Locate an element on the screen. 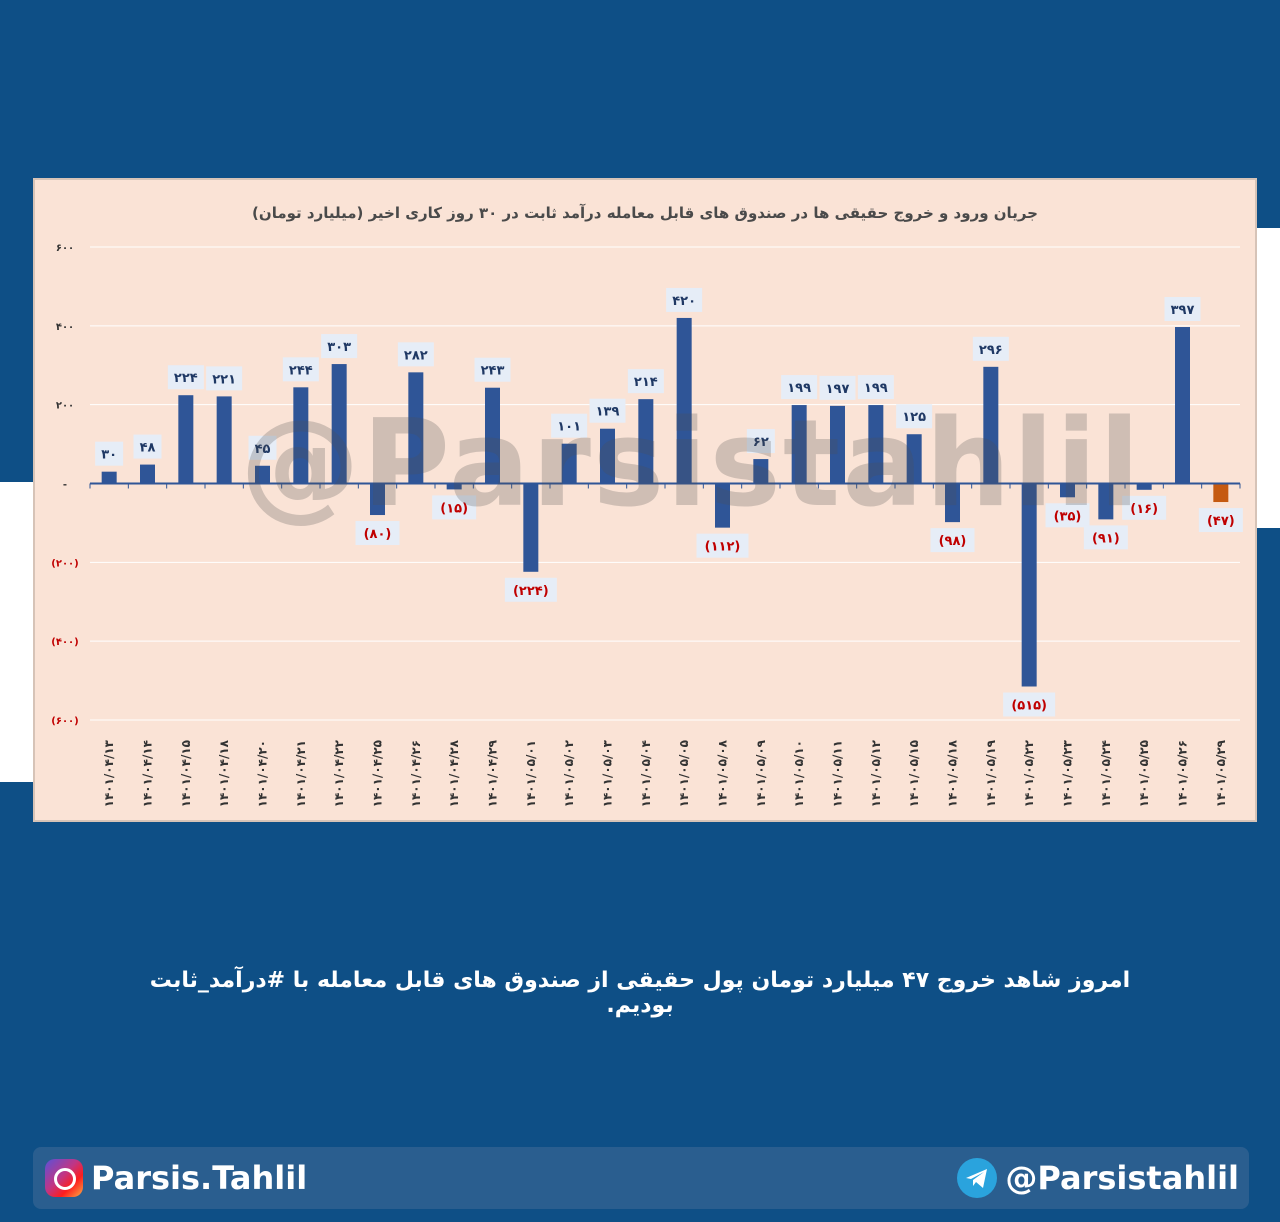 Image resolution: width=1280 pixels, height=1222 pixels. x-tick-label: ۱۴۰۱/۰۴/۱۵ is located at coordinates (186, 773).